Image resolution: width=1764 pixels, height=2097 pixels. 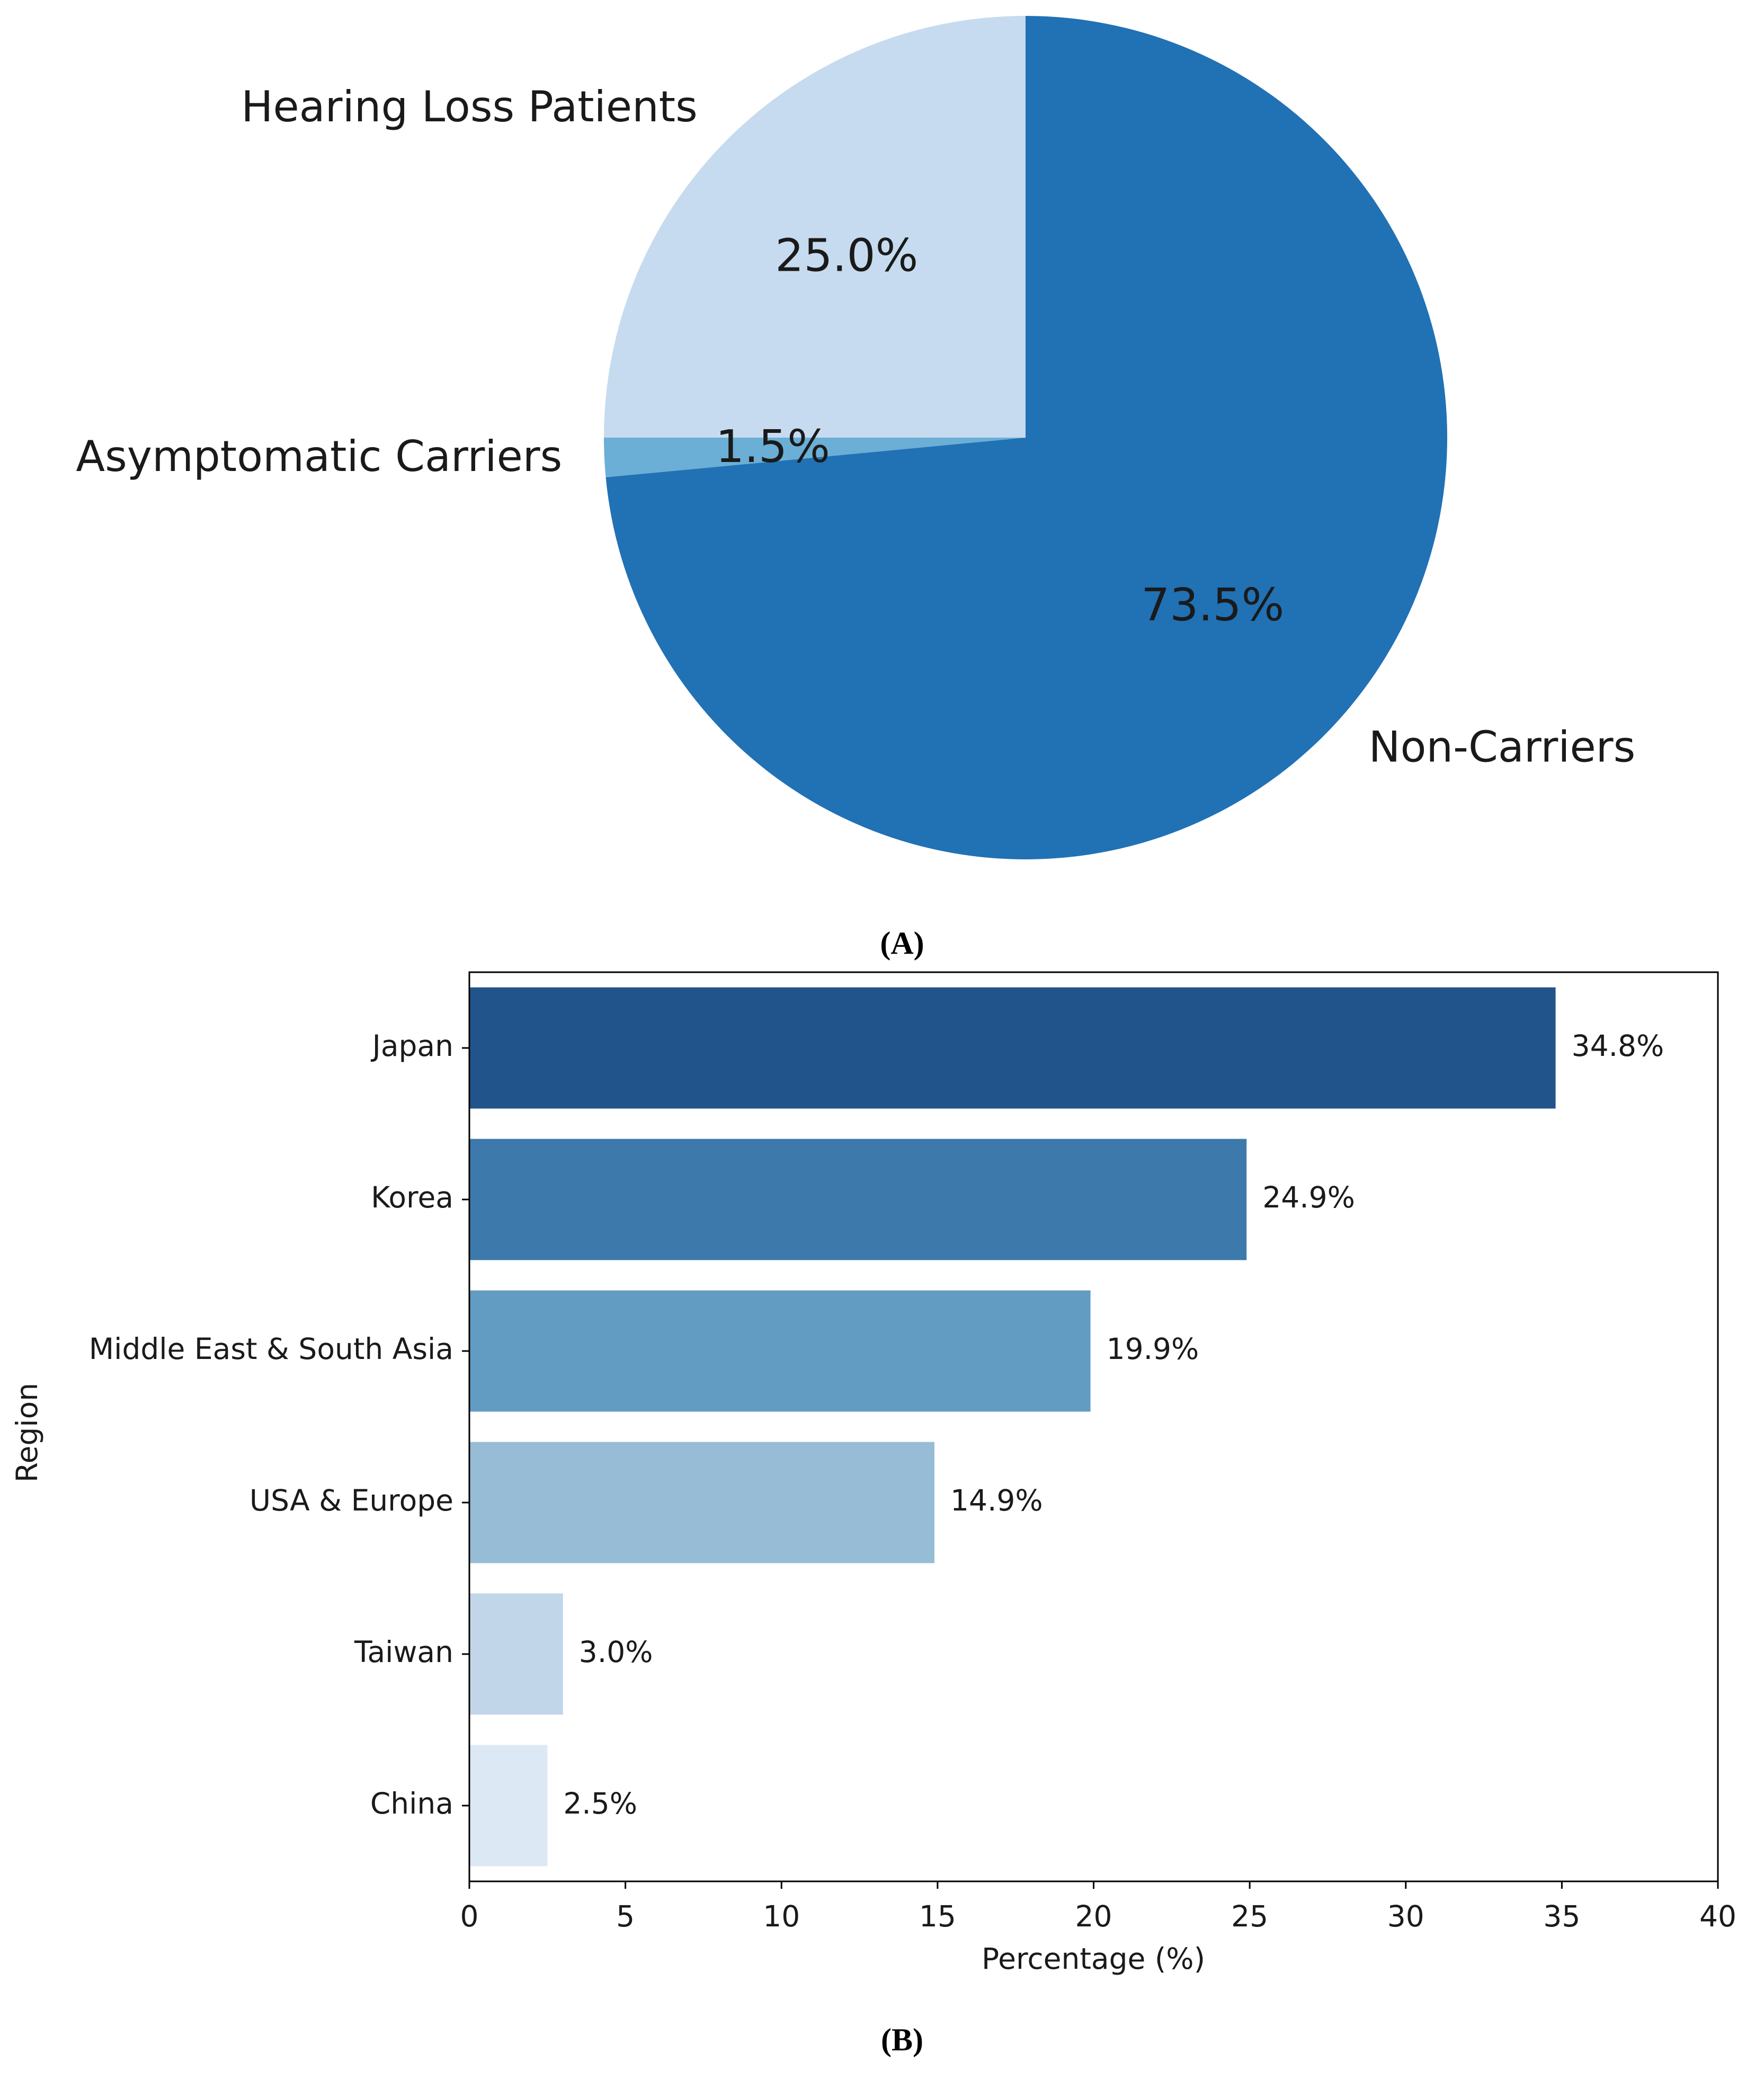 What do you see at coordinates (616, 1652) in the screenshot?
I see `bar-value-label: 3.0%` at bounding box center [616, 1652].